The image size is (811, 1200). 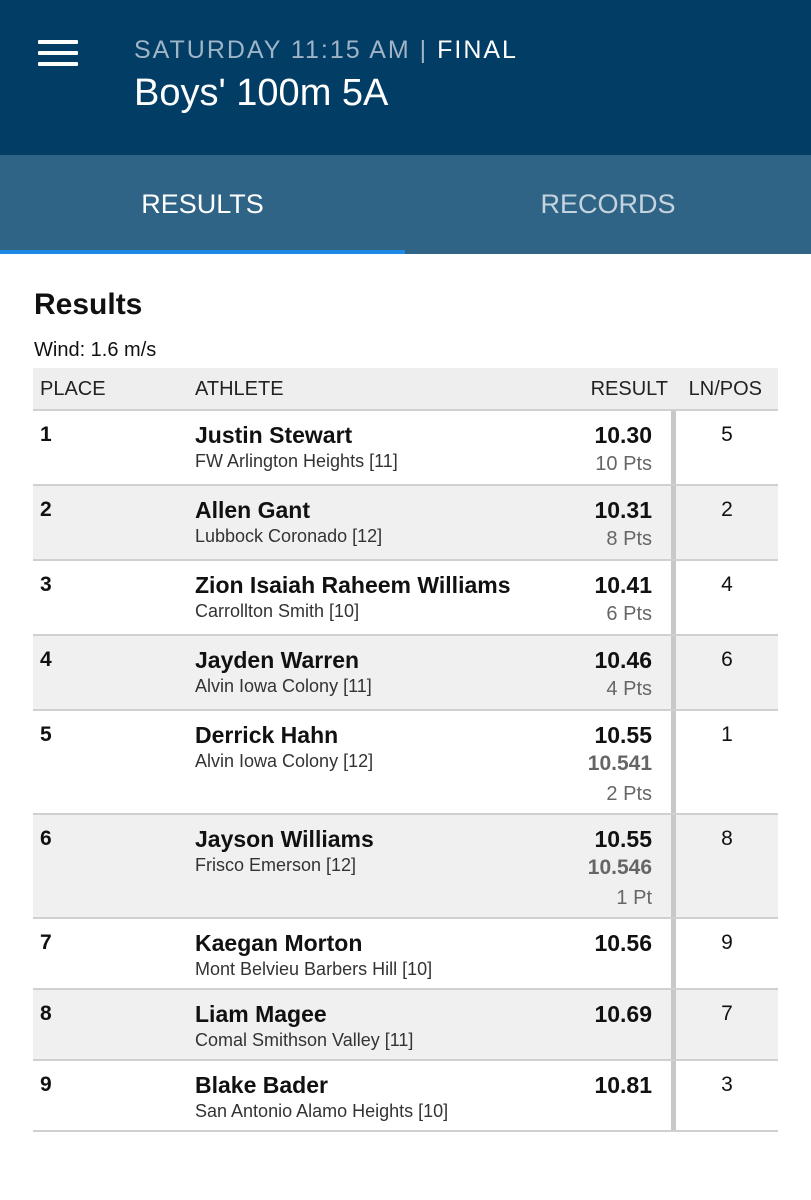 I want to click on result-time: 10.69, so click(x=623, y=1014).